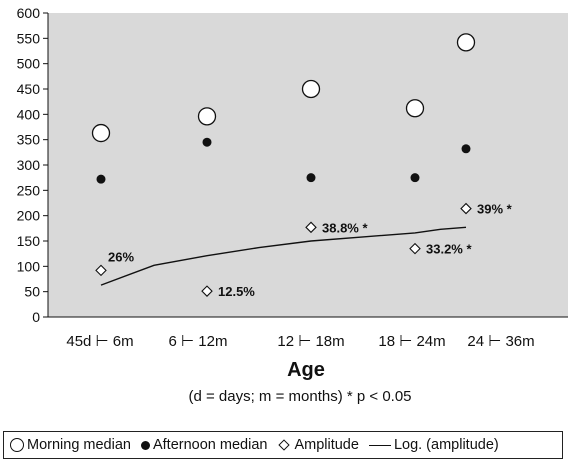 The width and height of the screenshot is (568, 463). I want to click on legend-item-trend: Log. (amplitude), so click(433, 445).